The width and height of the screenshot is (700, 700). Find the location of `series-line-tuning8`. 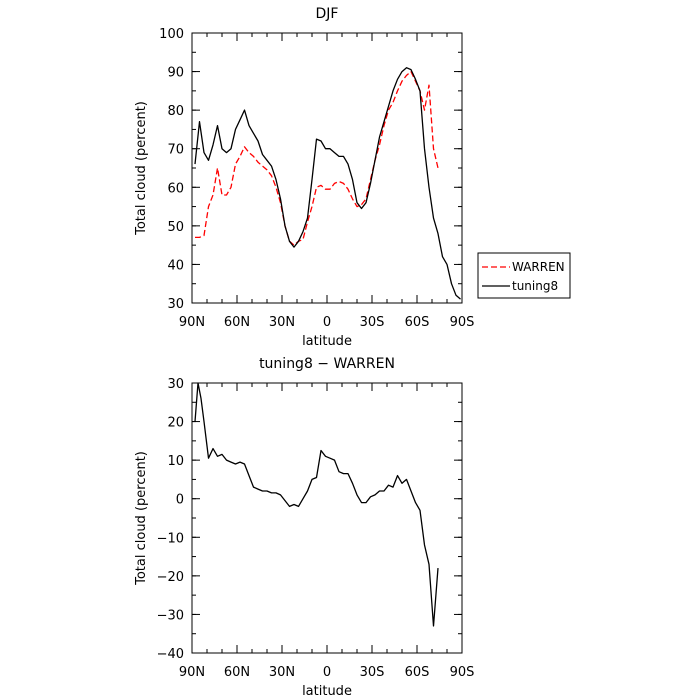

series-line-tuning8 is located at coordinates (327, 183).